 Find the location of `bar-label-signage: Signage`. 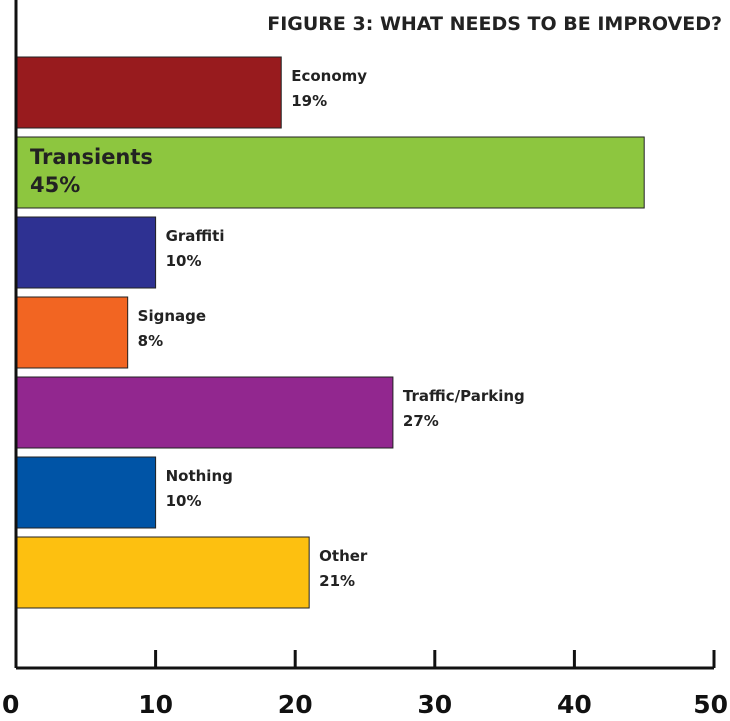

bar-label-signage: Signage is located at coordinates (172, 316).